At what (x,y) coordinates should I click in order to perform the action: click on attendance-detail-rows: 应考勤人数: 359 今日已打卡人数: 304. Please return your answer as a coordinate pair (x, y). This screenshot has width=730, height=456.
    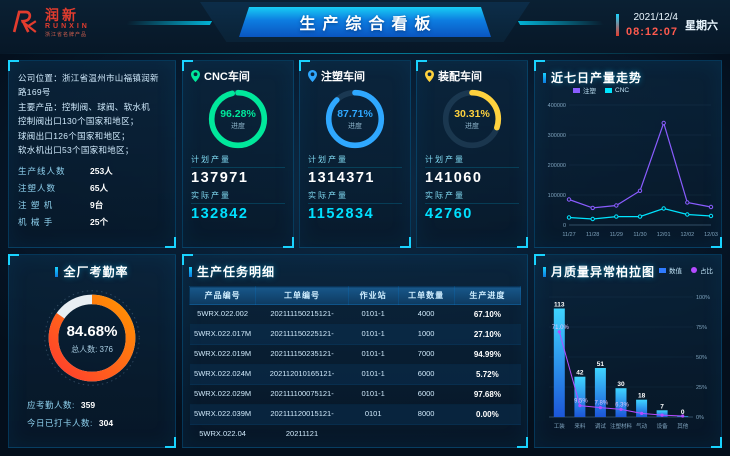
    Looking at the image, I should click on (92, 415).